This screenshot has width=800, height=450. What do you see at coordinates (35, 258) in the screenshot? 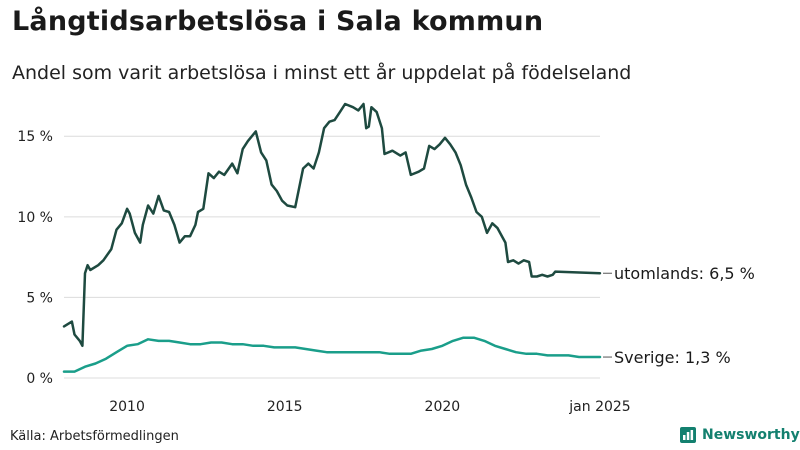
I see `y-axis: 0 % 5 % 10 % 15 %` at bounding box center [35, 258].